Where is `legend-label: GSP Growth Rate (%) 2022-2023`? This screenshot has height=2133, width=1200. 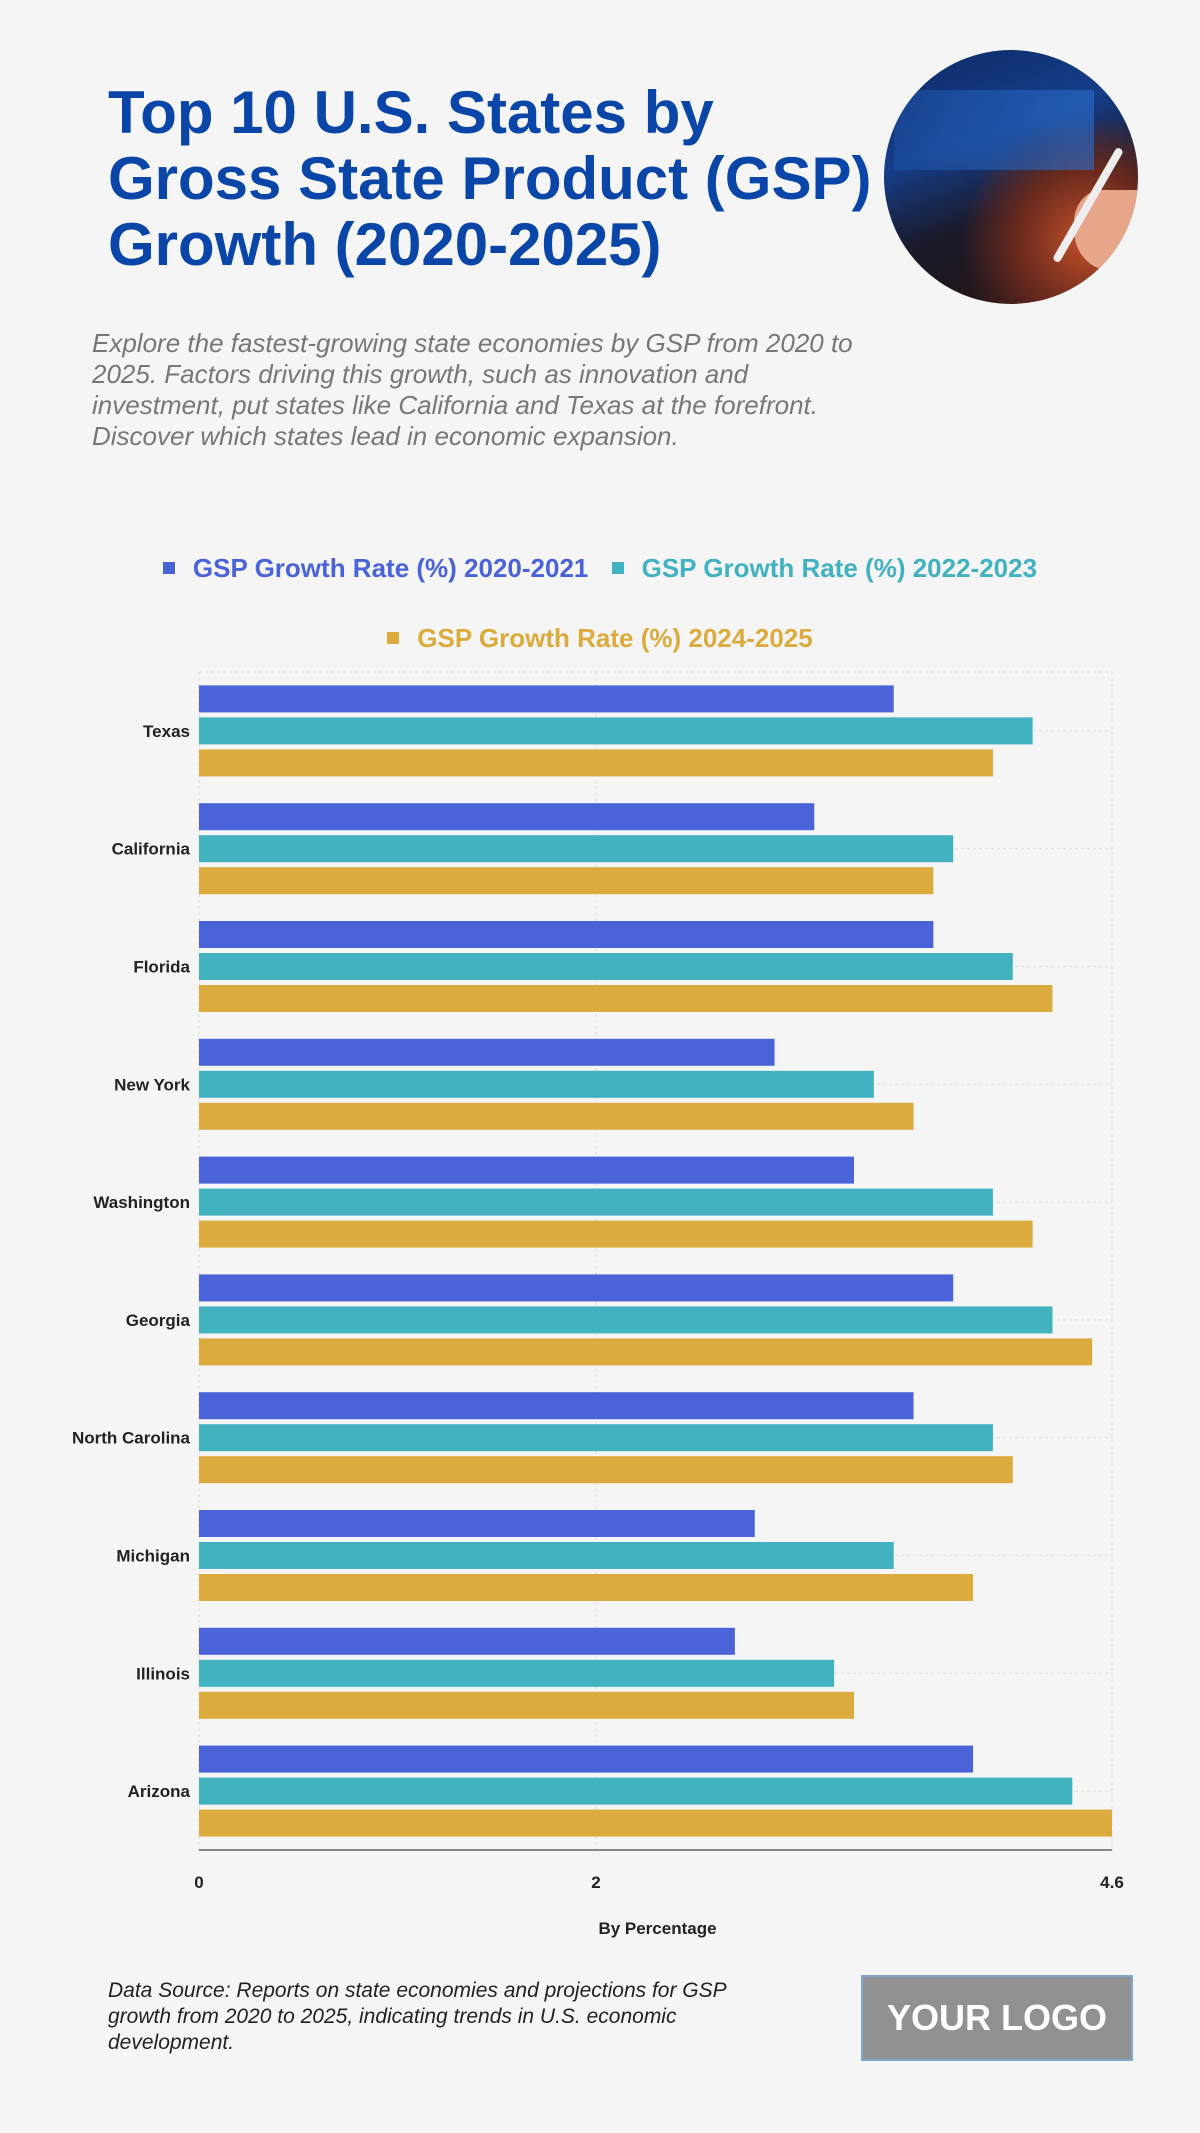
legend-label: GSP Growth Rate (%) 2022-2023 is located at coordinates (839, 567).